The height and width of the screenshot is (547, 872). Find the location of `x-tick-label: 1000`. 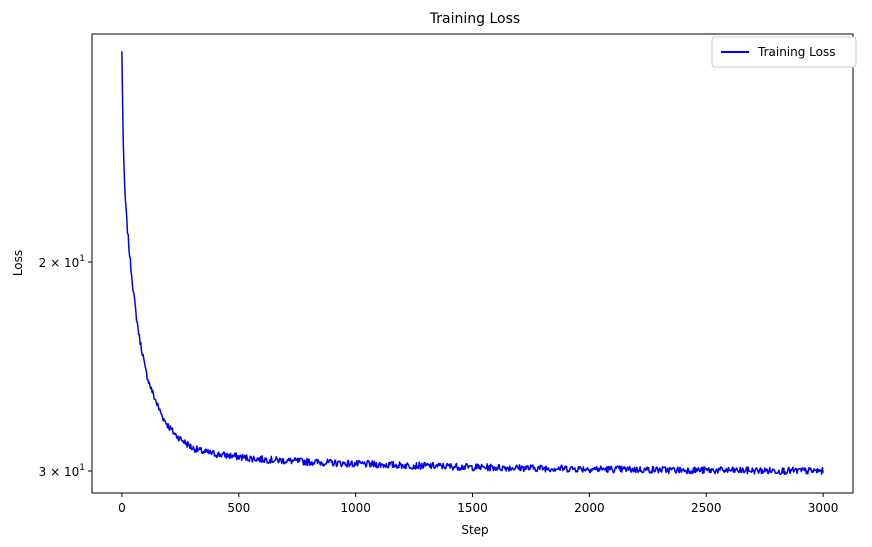

x-tick-label: 1000 is located at coordinates (355, 508).